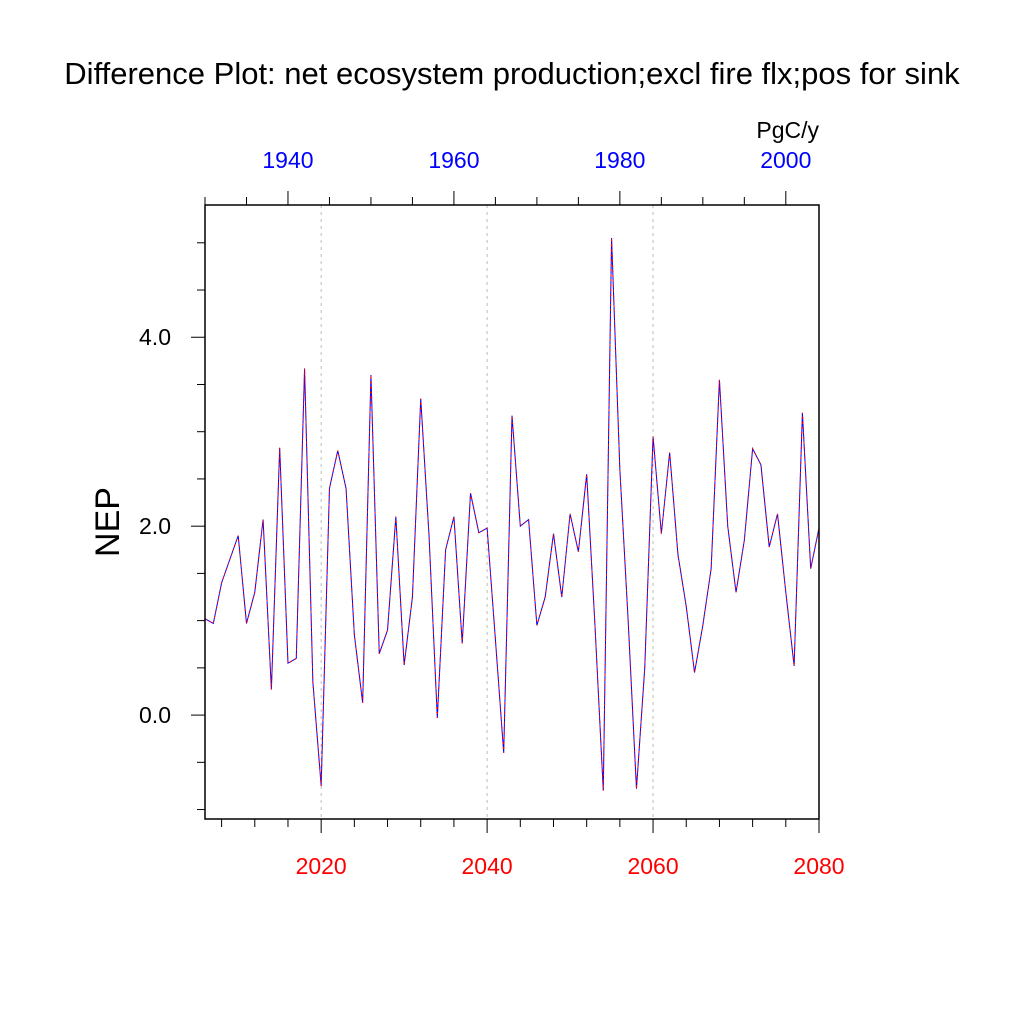 The width and height of the screenshot is (1024, 1024). Describe the element at coordinates (155, 337) in the screenshot. I see `y-tick-label-4: 4.0` at that location.